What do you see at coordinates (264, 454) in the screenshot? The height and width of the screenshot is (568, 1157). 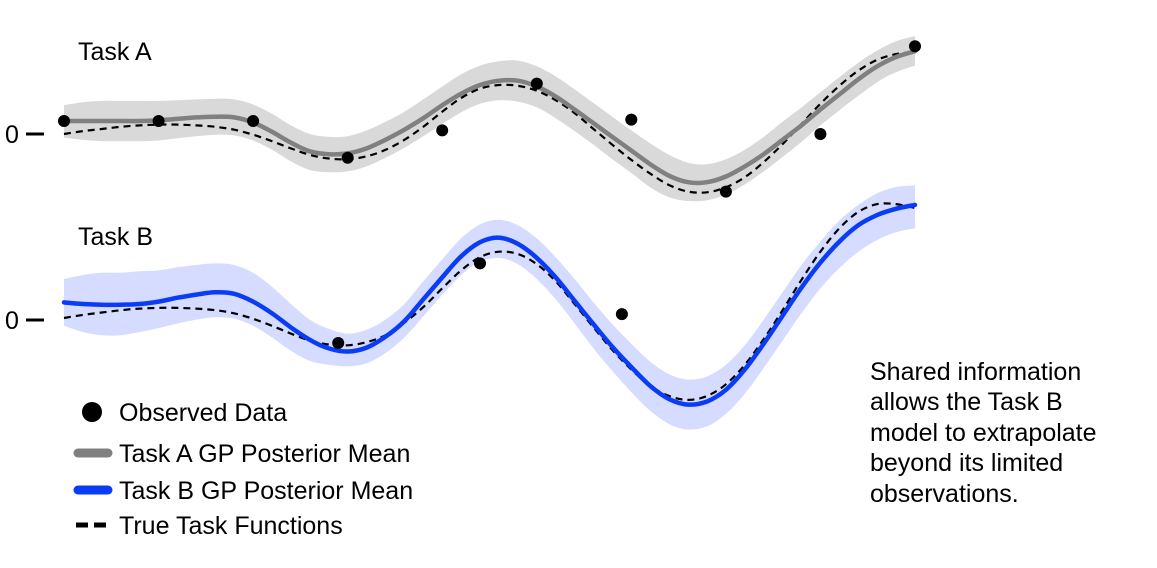 I see `legend-task-a-label: Task A GP Posterior Mean` at bounding box center [264, 454].